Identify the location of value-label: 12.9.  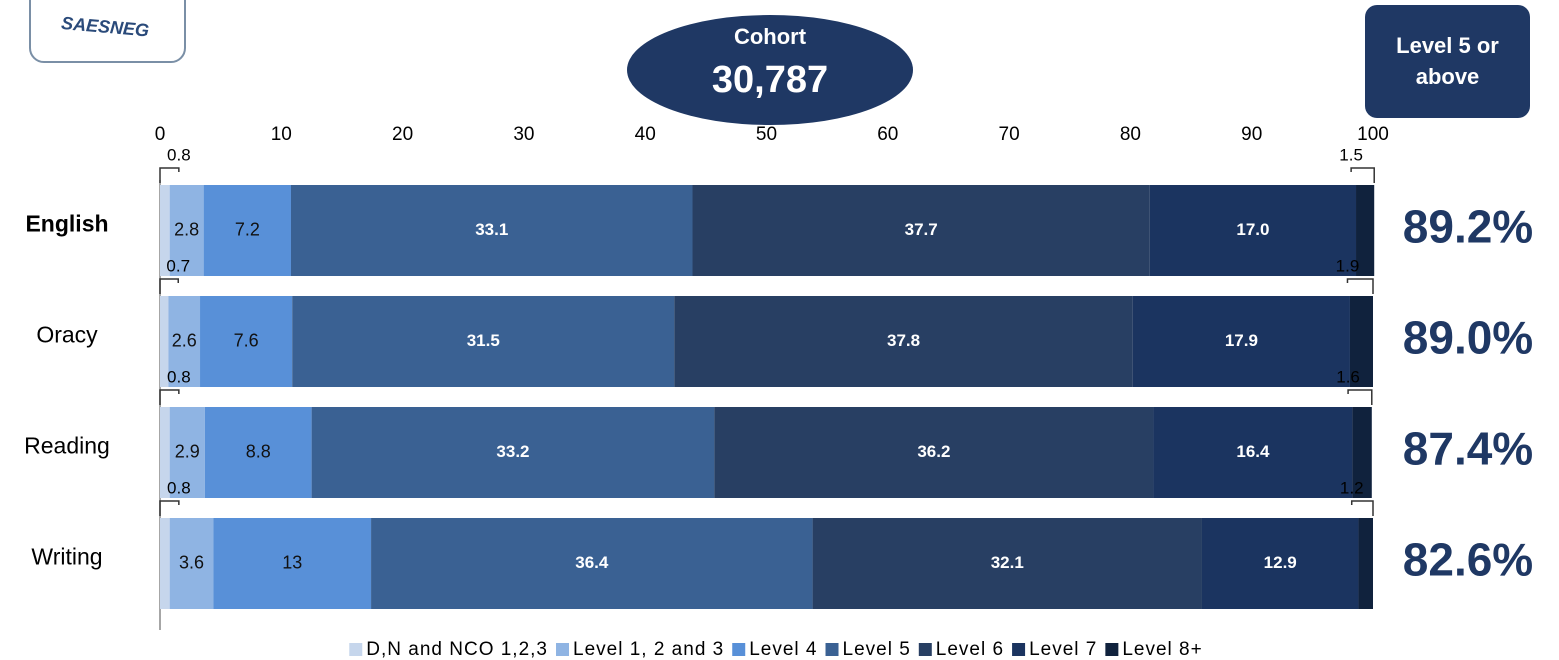
(1280, 562).